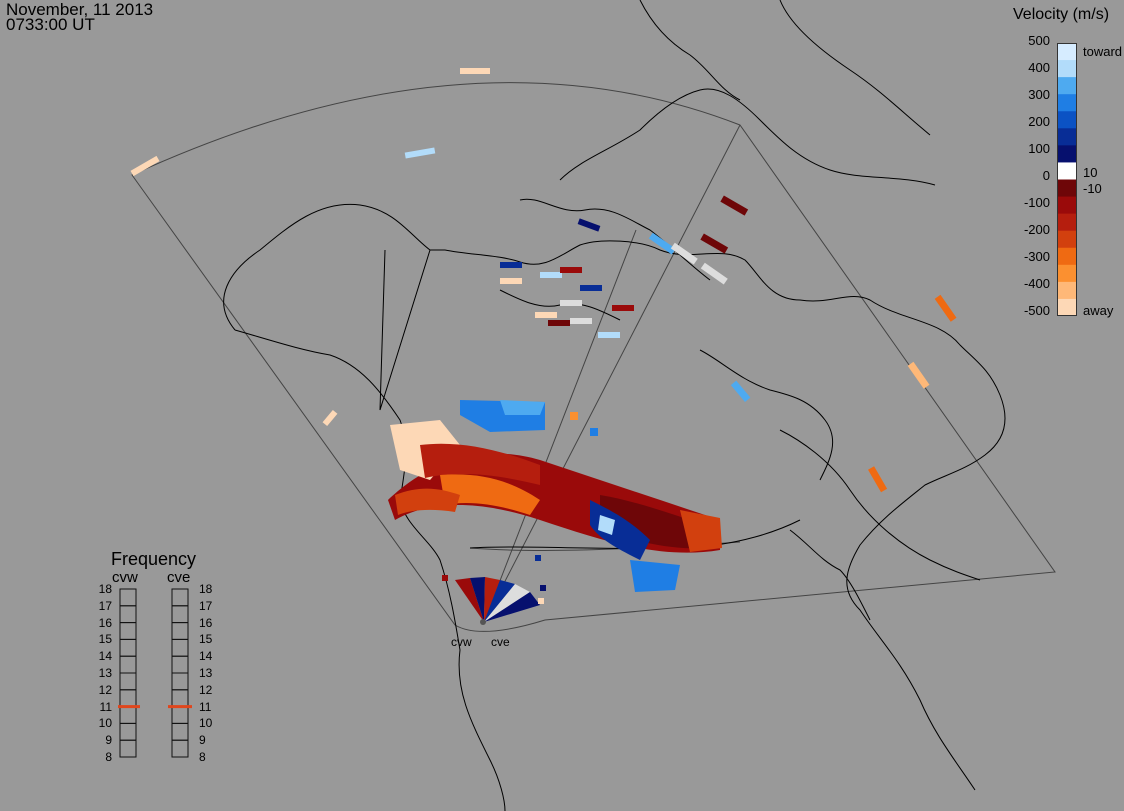 Image resolution: width=1124 pixels, height=811 pixels. I want to click on frequency-tick-right: 16, so click(206, 622).